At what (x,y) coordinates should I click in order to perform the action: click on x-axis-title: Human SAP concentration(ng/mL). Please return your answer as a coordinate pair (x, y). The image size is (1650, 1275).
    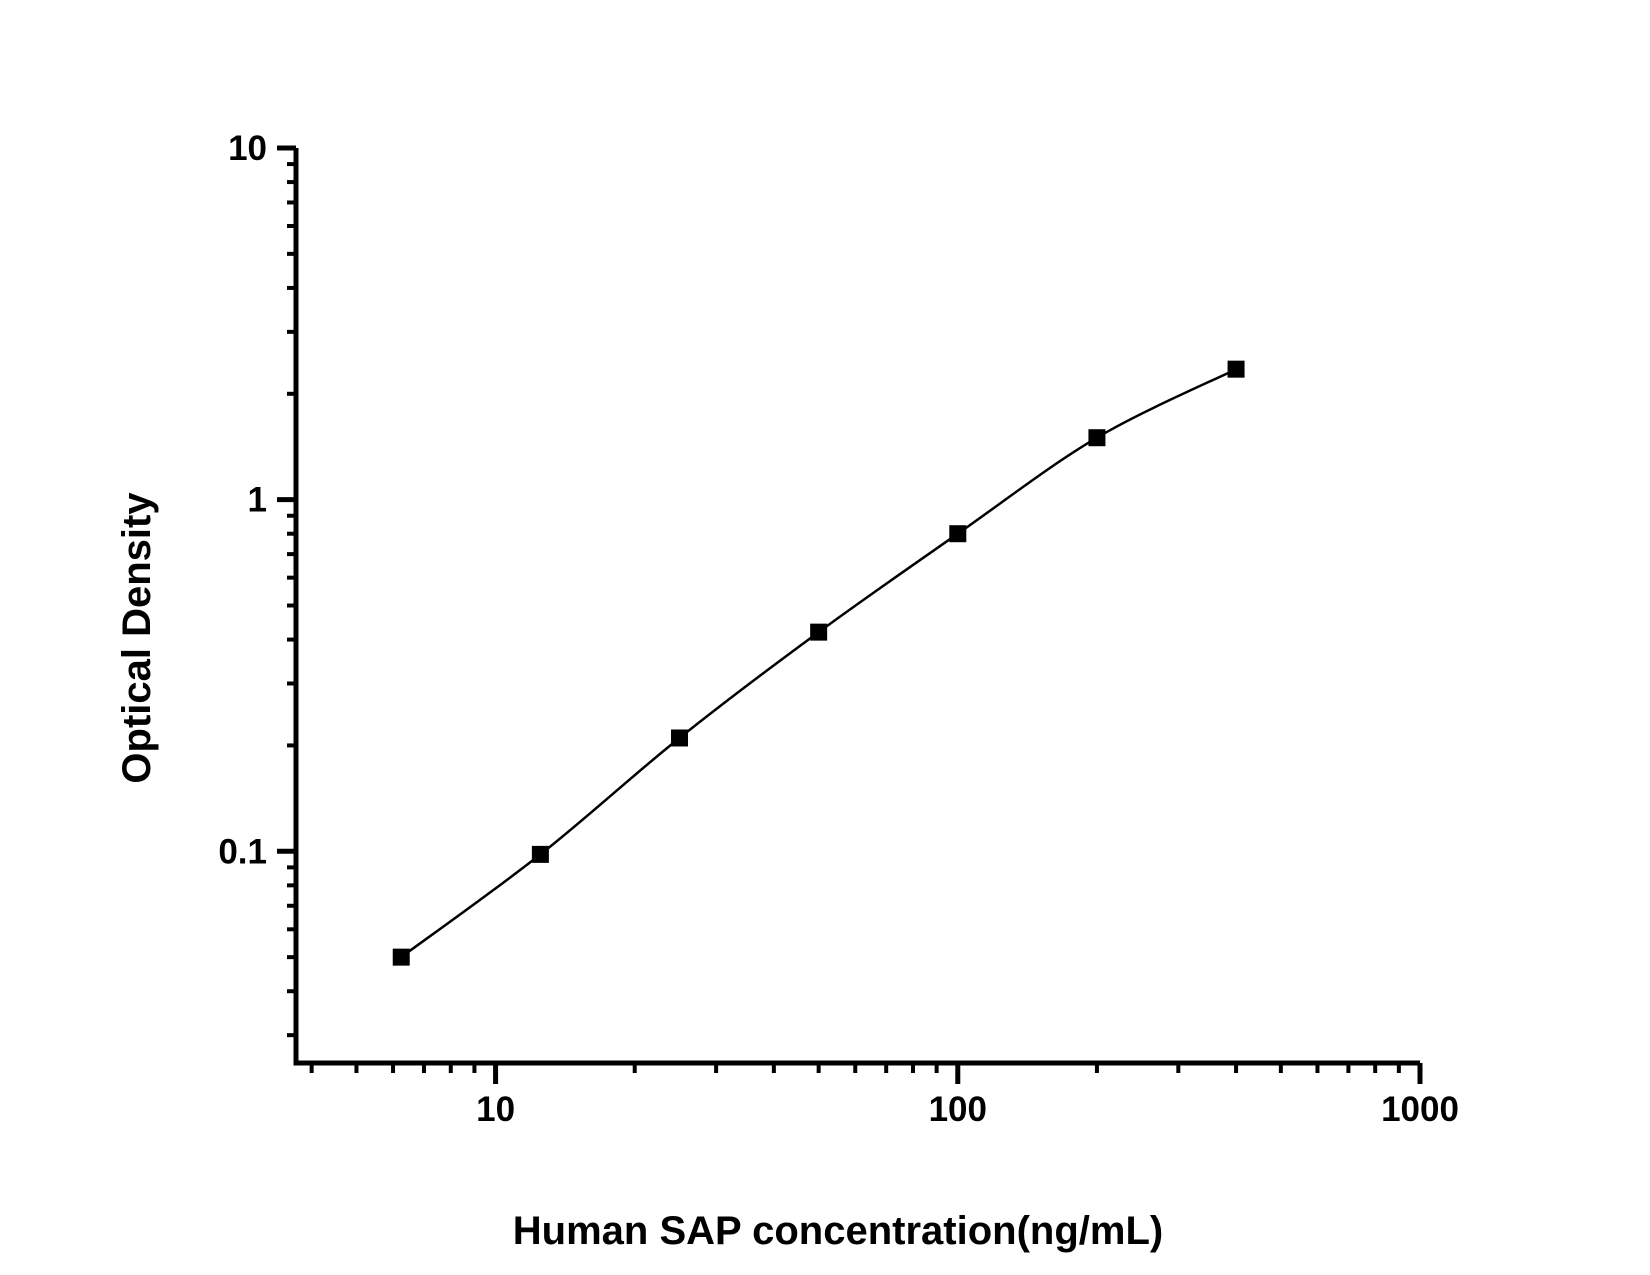
    Looking at the image, I should click on (838, 1231).